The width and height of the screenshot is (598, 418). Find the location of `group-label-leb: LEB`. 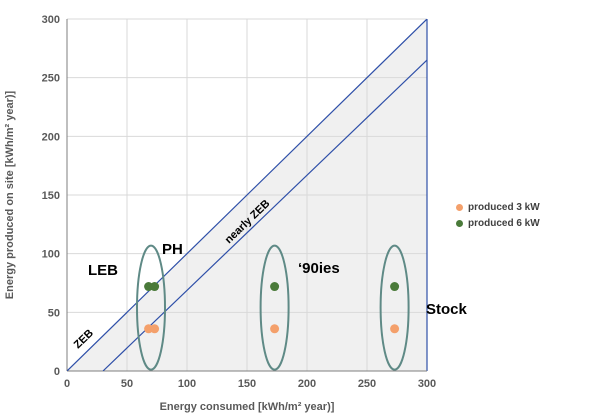

group-label-leb: LEB is located at coordinates (103, 270).